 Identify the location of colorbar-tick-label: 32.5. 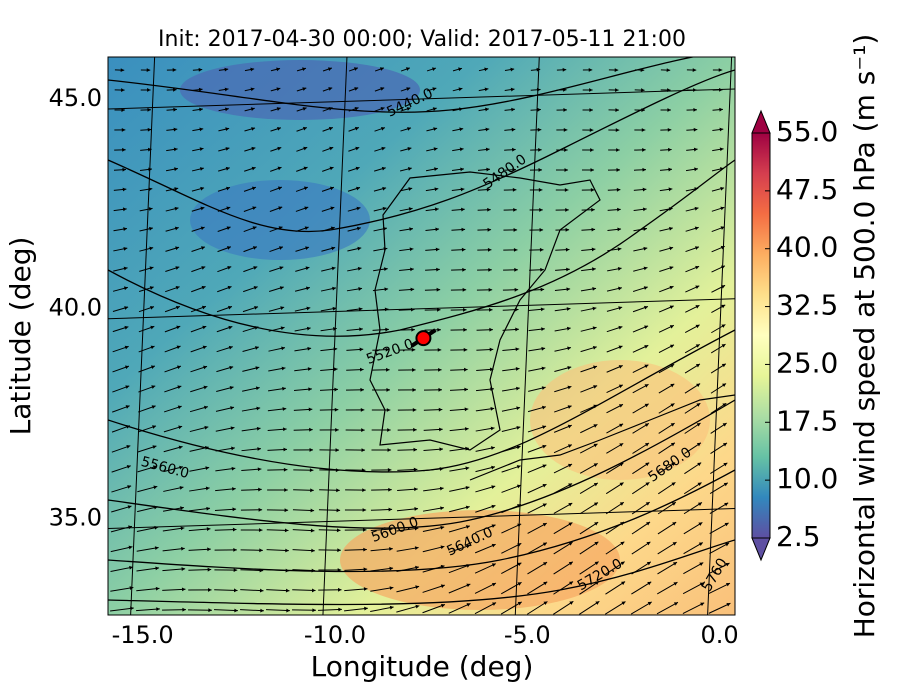
(807, 305).